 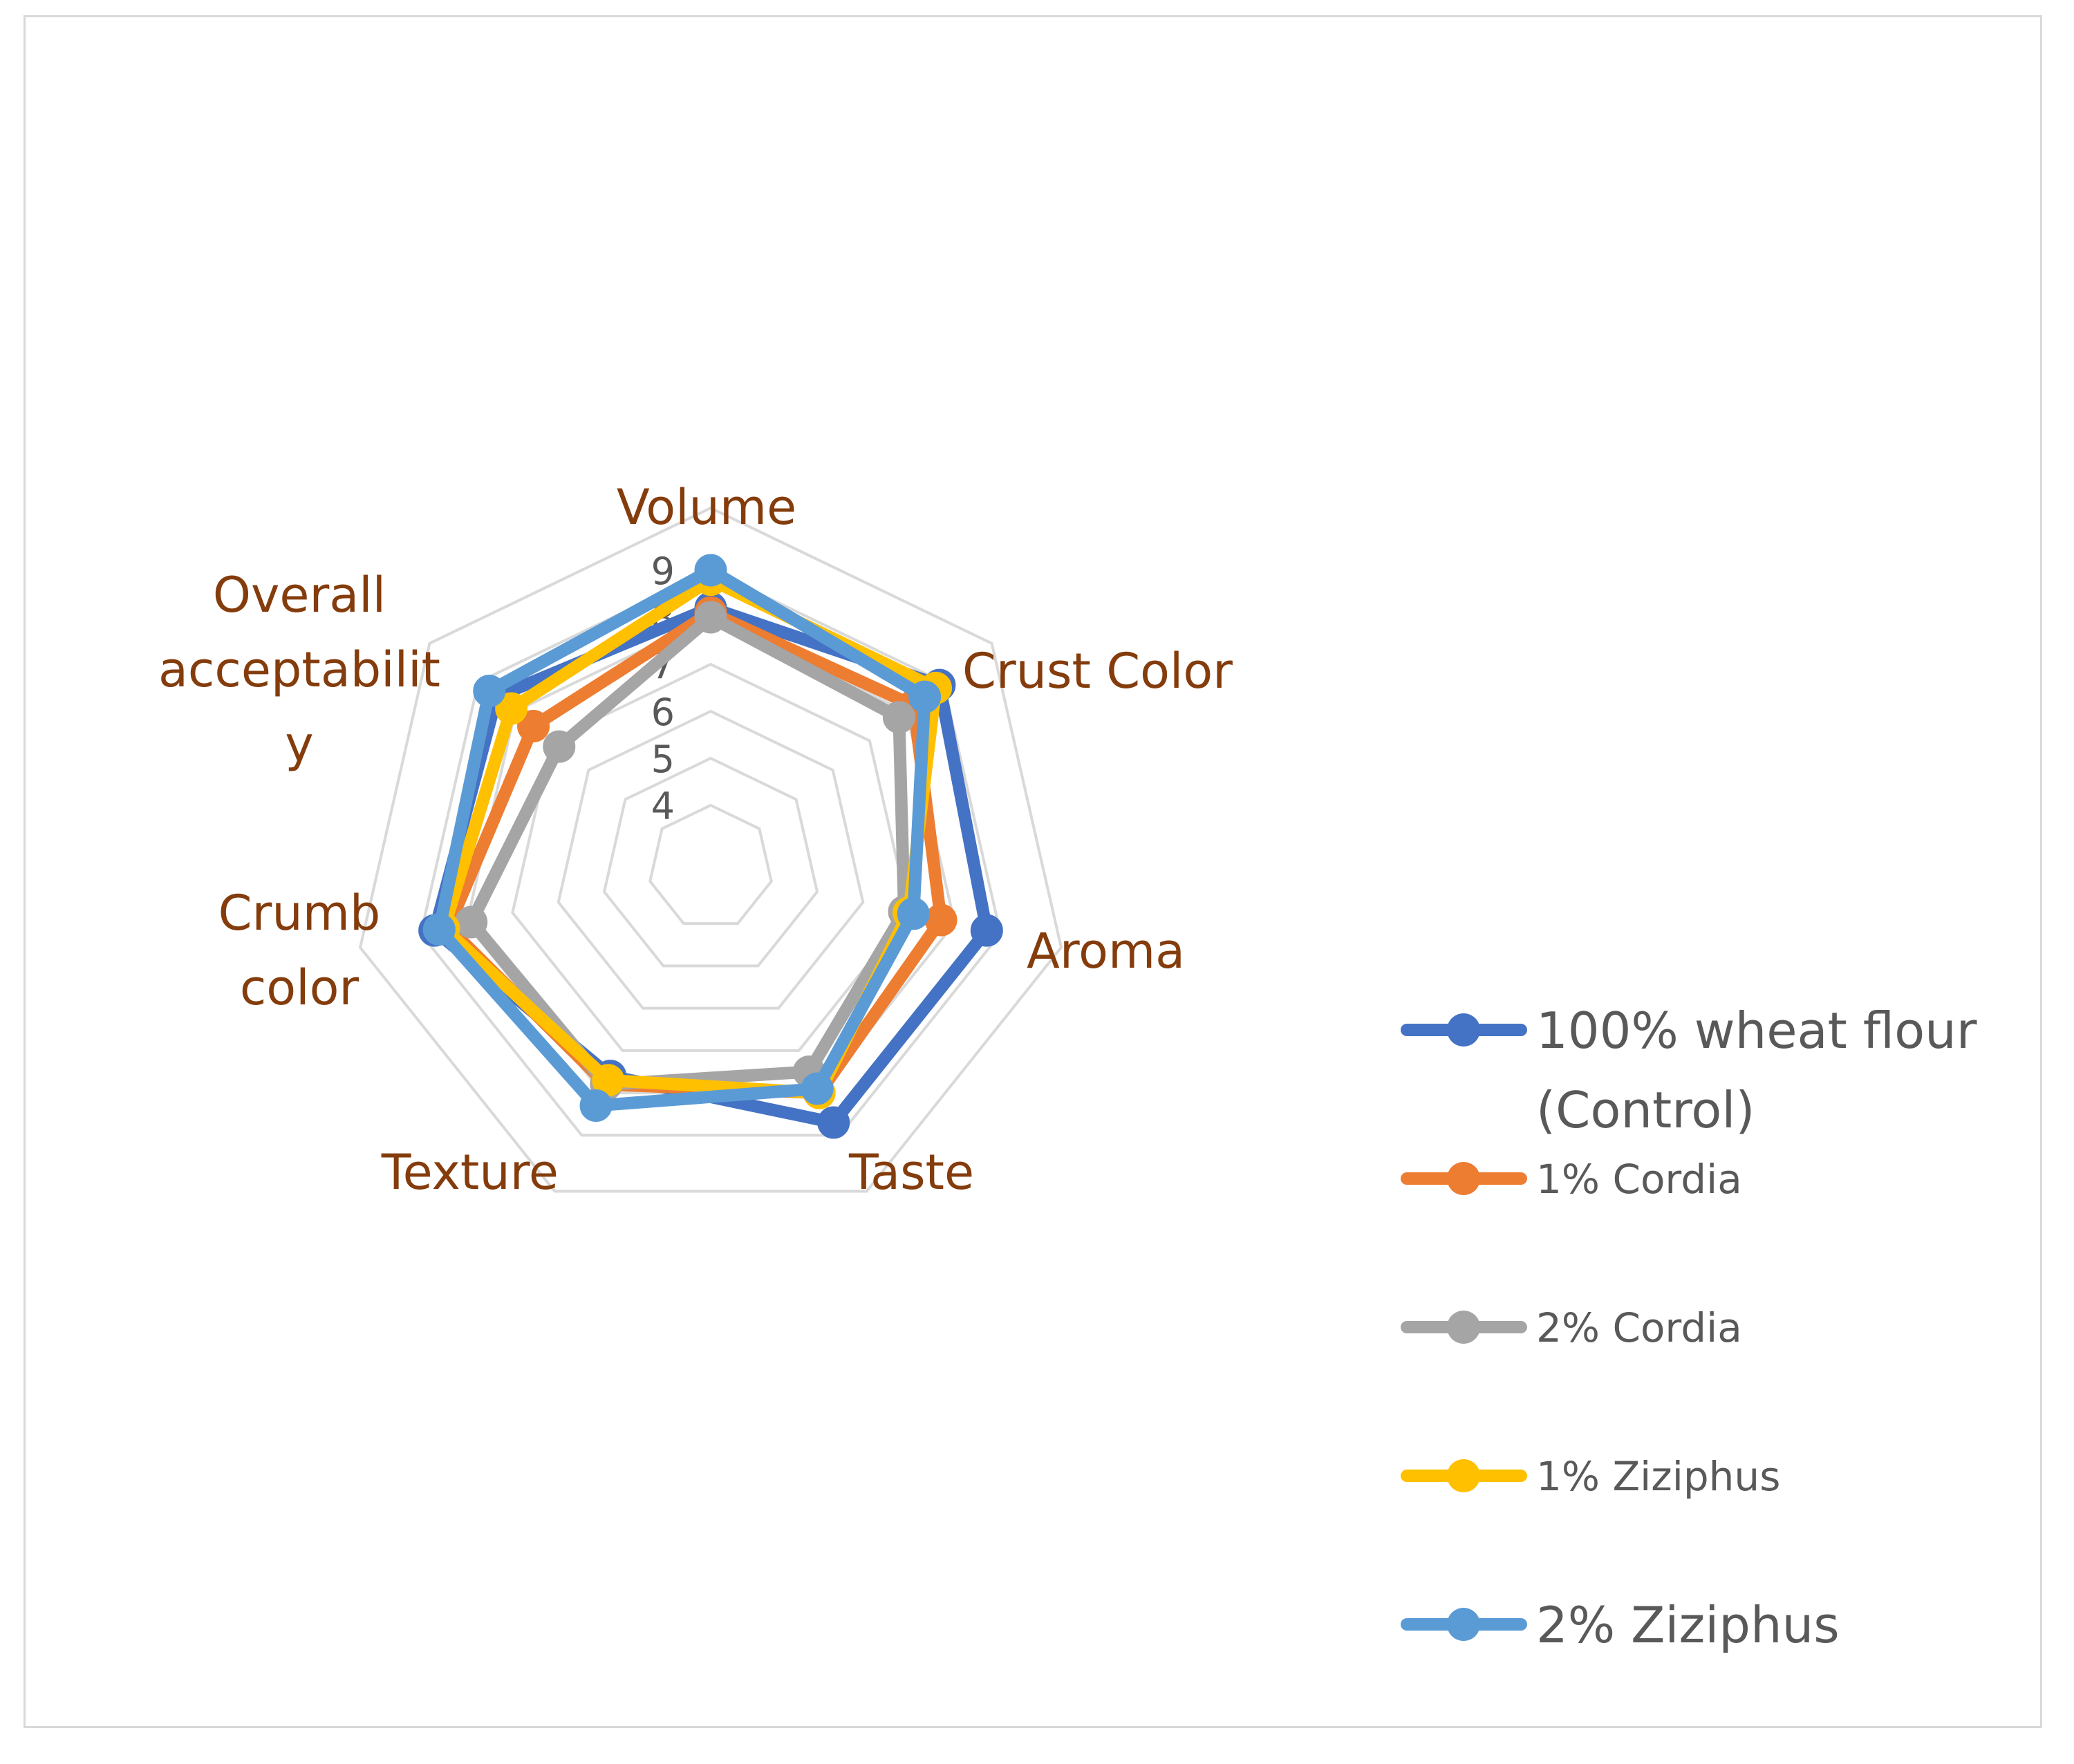 What do you see at coordinates (1645, 1110) in the screenshot?
I see `legend-label-line: (Control)` at bounding box center [1645, 1110].